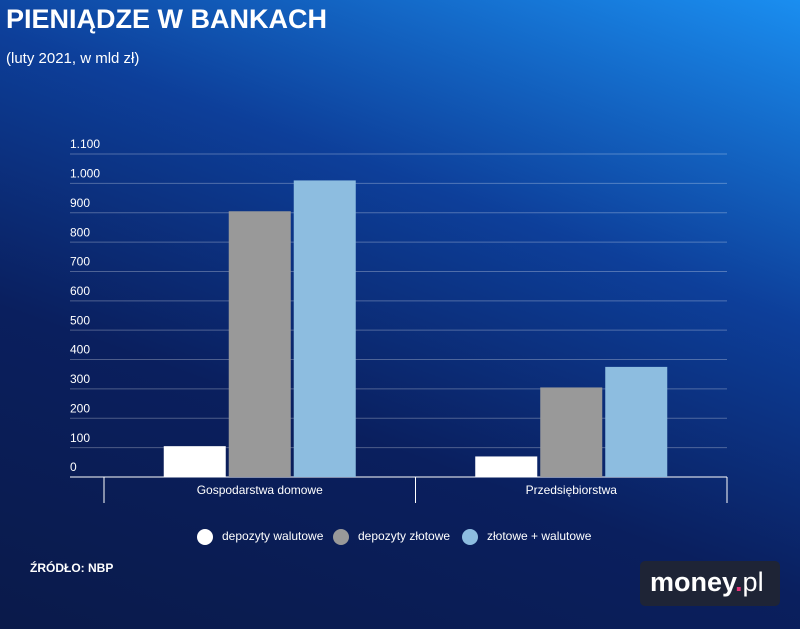 The height and width of the screenshot is (629, 800). What do you see at coordinates (73, 467) in the screenshot?
I see `y-tick-label: 0` at bounding box center [73, 467].